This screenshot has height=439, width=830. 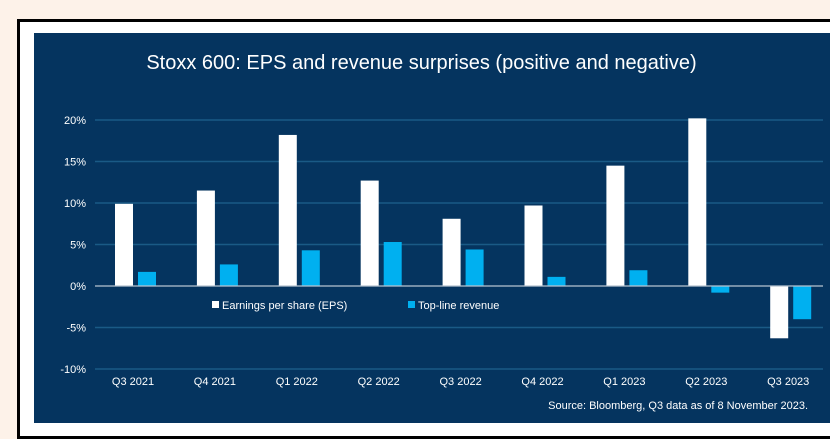 What do you see at coordinates (379, 382) in the screenshot?
I see `x-tick-label: Q2 2022` at bounding box center [379, 382].